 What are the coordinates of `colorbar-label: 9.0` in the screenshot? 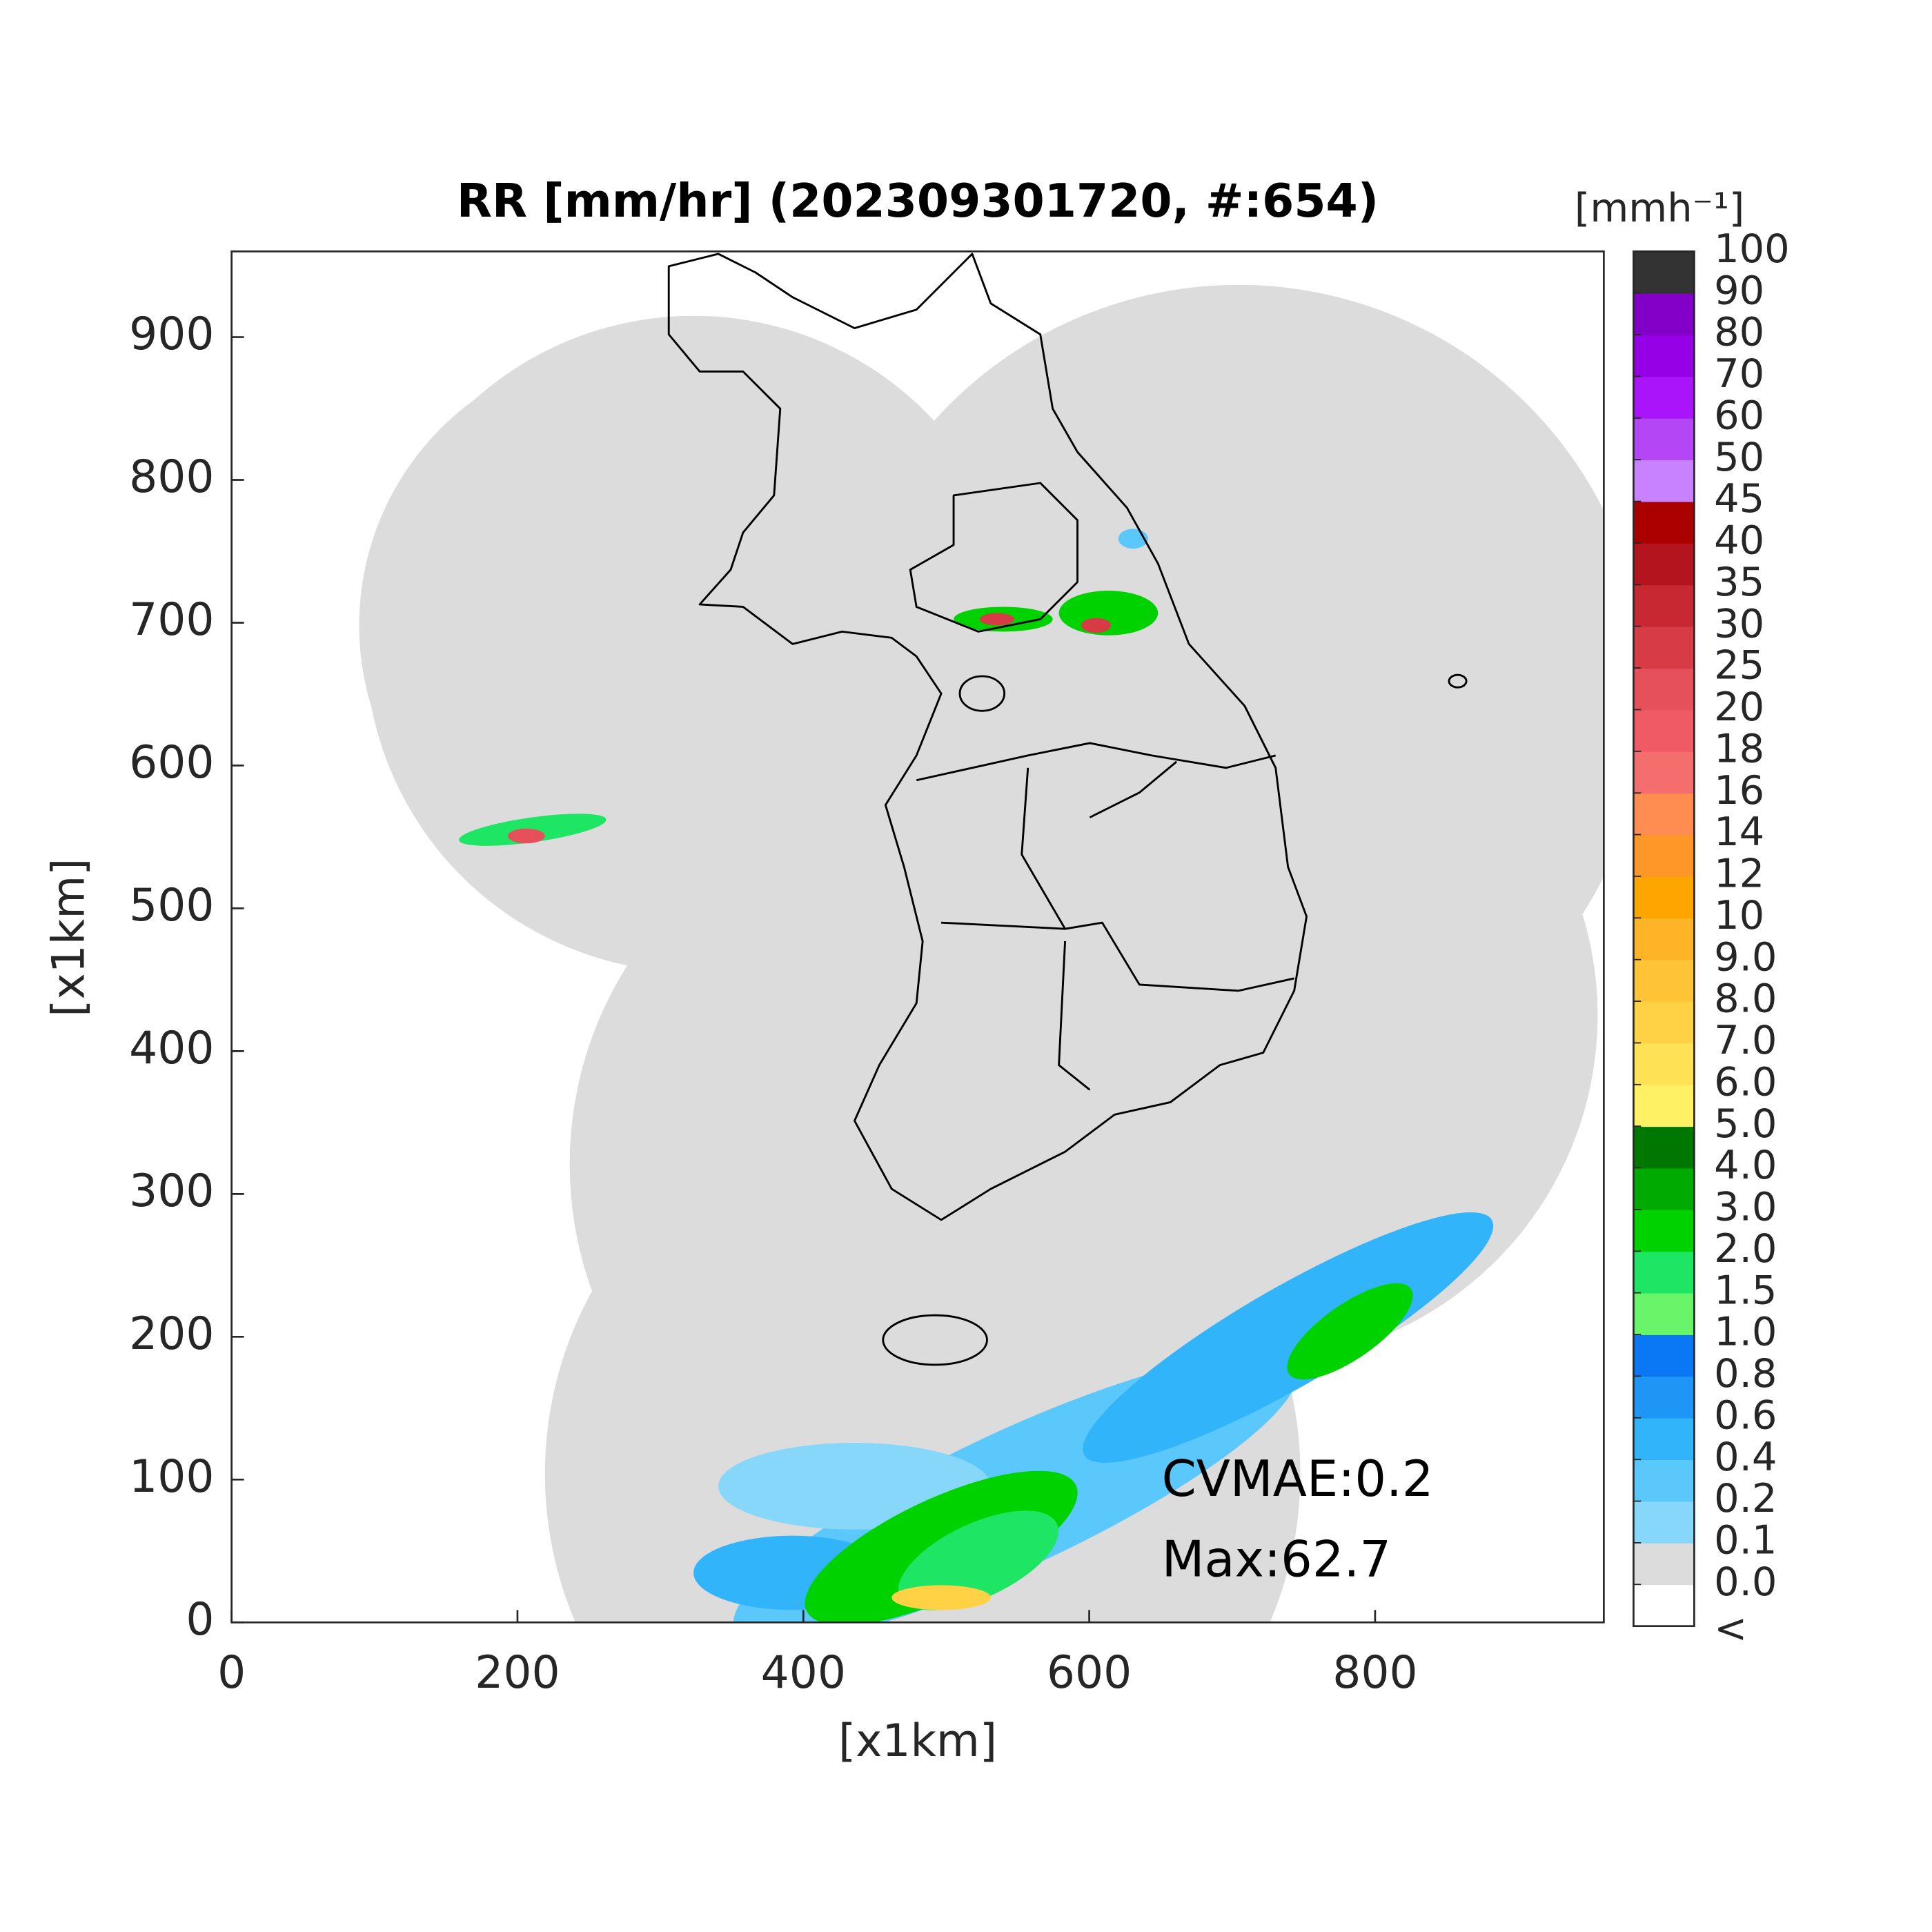 It's located at (1745, 957).